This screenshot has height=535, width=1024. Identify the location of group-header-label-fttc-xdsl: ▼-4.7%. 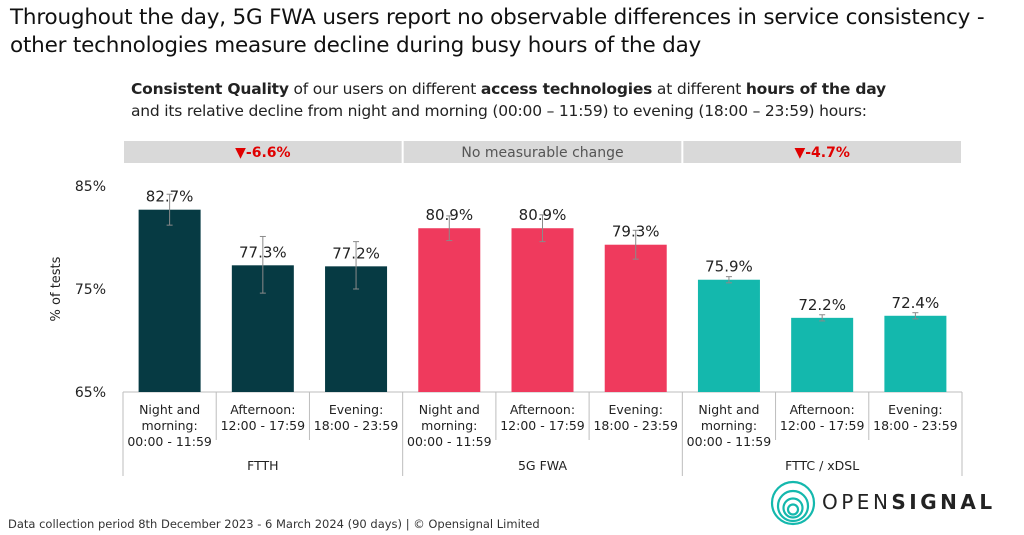
(821, 153).